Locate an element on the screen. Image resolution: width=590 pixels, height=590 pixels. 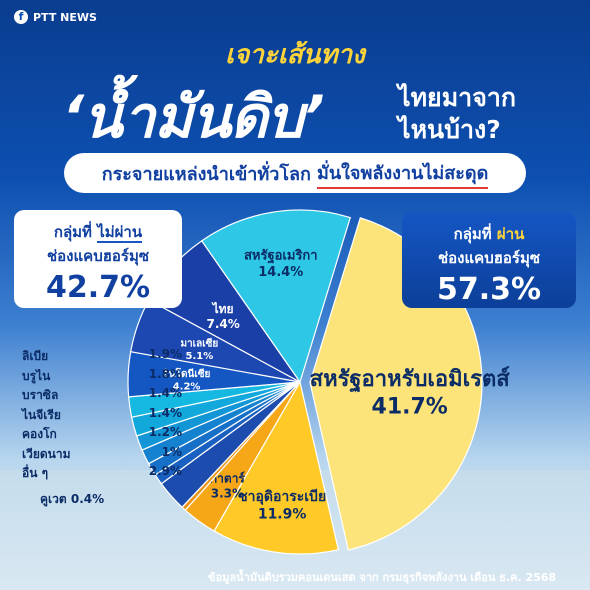
facebook-icon: f is located at coordinates (21, 17).